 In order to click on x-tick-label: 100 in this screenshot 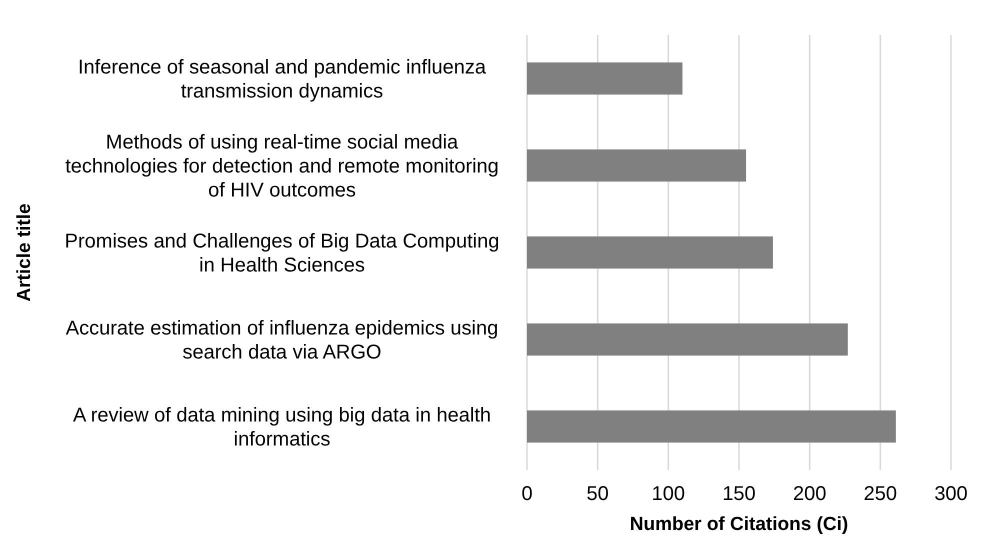, I will do `click(669, 494)`.